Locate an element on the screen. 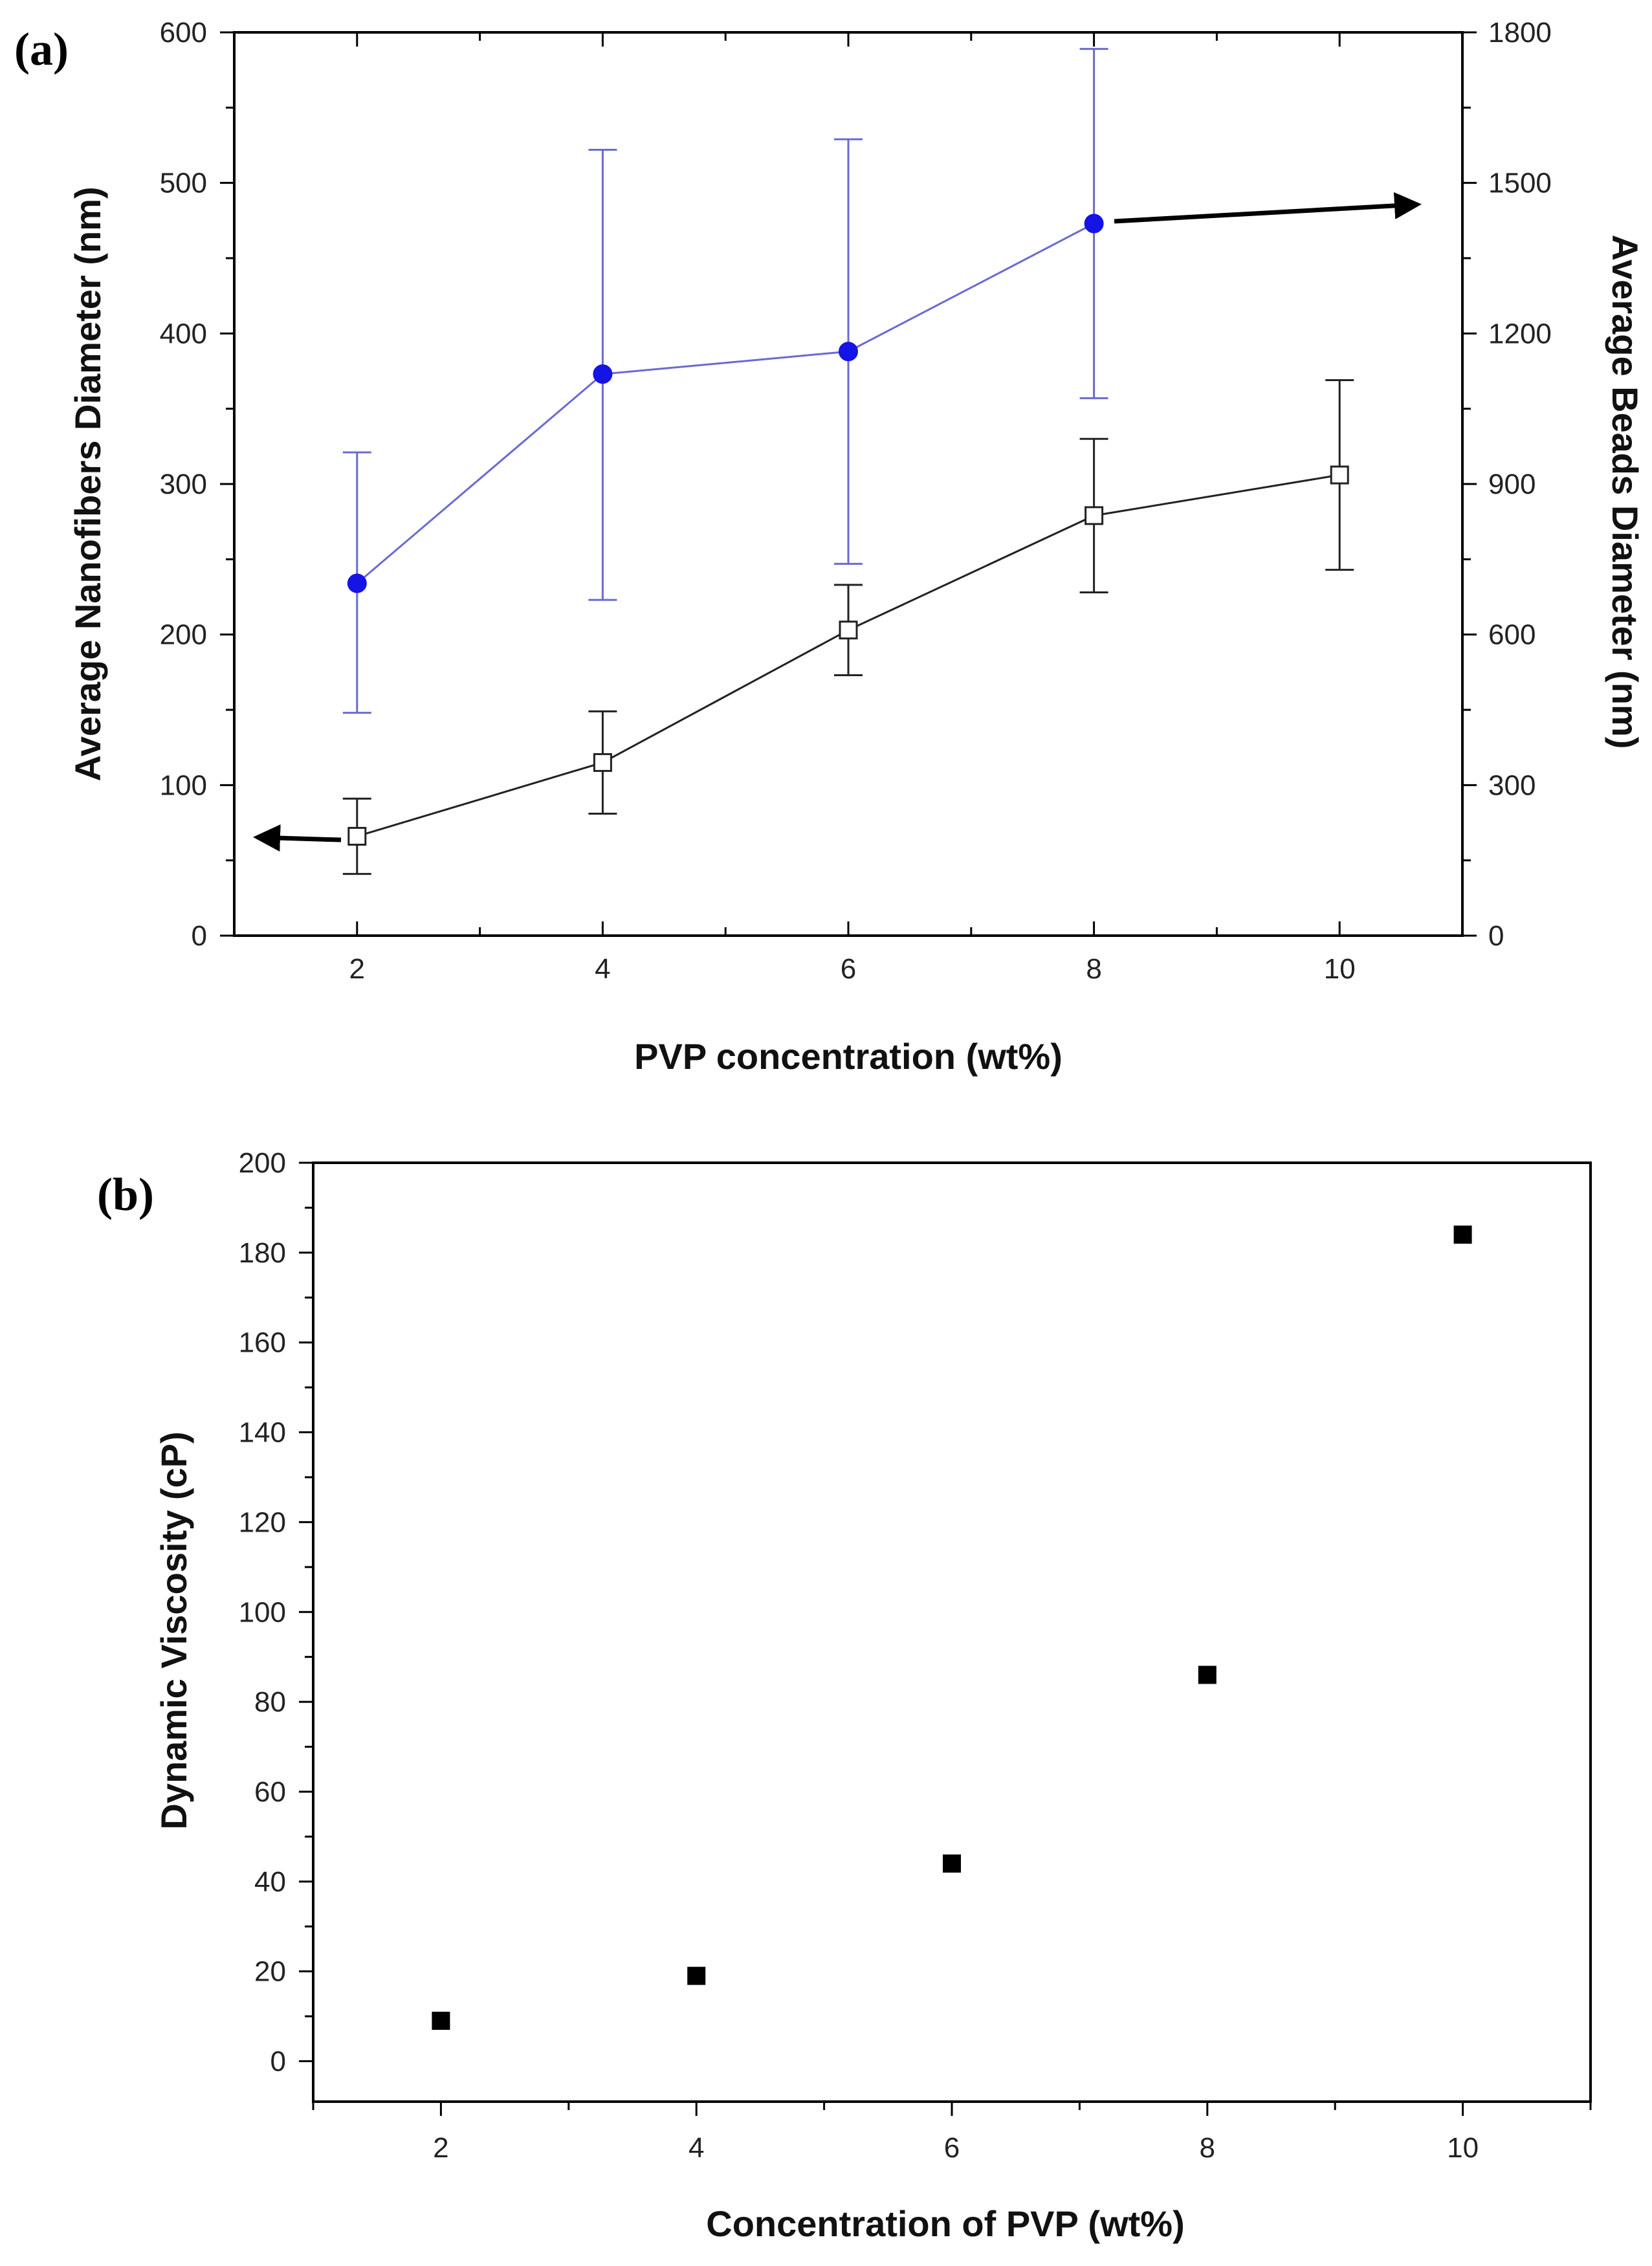 This screenshot has width=1652, height=2266. y-tick-label: 100 is located at coordinates (262, 1612).